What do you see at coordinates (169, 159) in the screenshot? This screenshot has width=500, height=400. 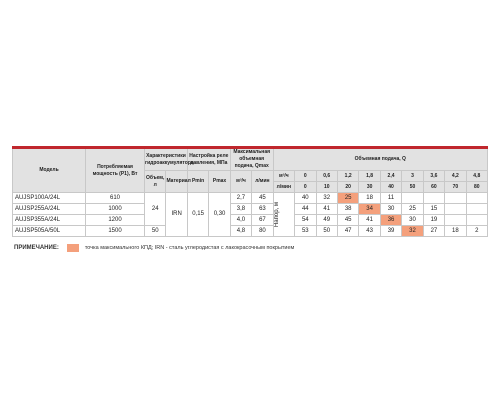 I see `header-cell: Характеристики гидроаккумулятора` at bounding box center [169, 159].